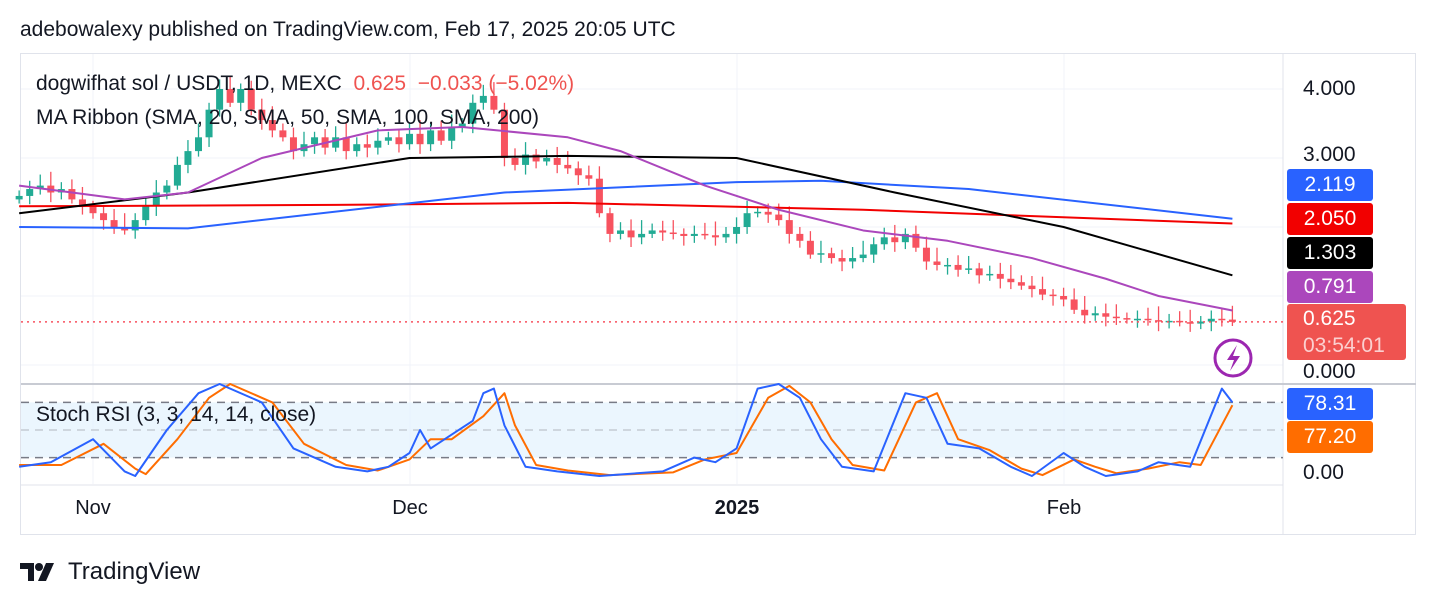 Image resolution: width=1436 pixels, height=606 pixels. What do you see at coordinates (496, 83) in the screenshot?
I see `price-change: −0.033 (−5.02%)` at bounding box center [496, 83].